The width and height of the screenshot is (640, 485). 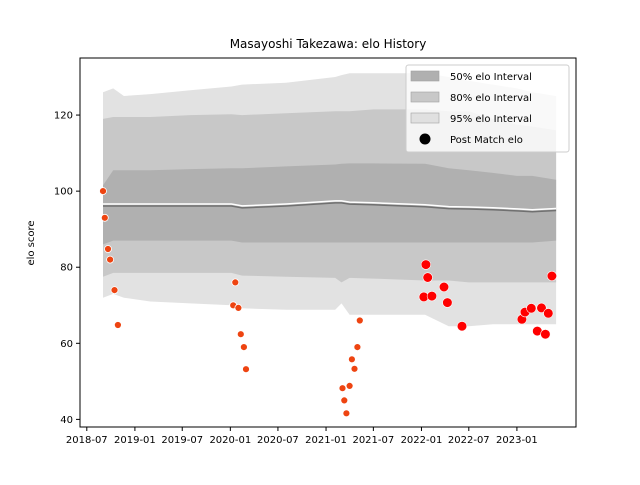 I want to click on mean-dark-line, so click(x=330, y=207).